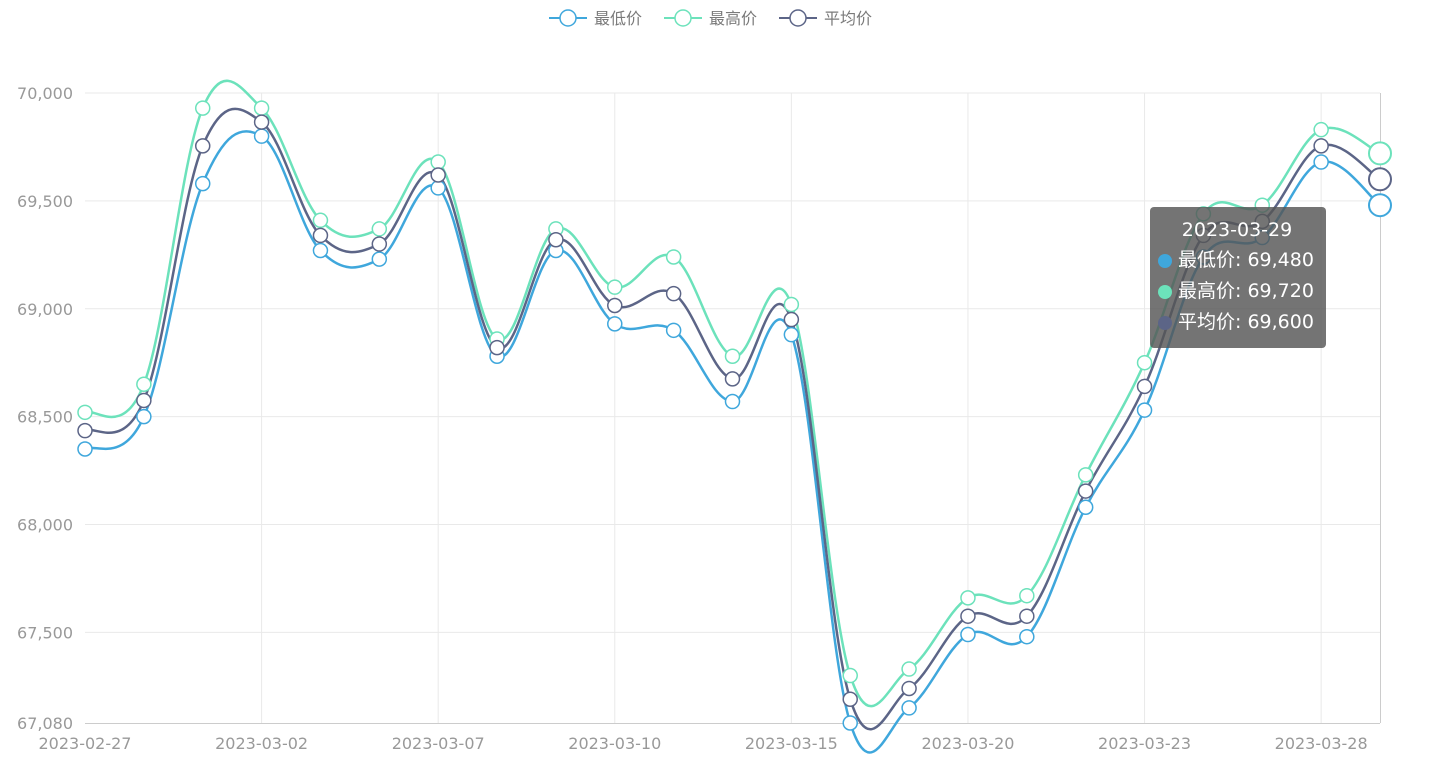 The height and width of the screenshot is (772, 1448). Describe the element at coordinates (45, 201) in the screenshot. I see `y-tick-label: 69,500` at that location.